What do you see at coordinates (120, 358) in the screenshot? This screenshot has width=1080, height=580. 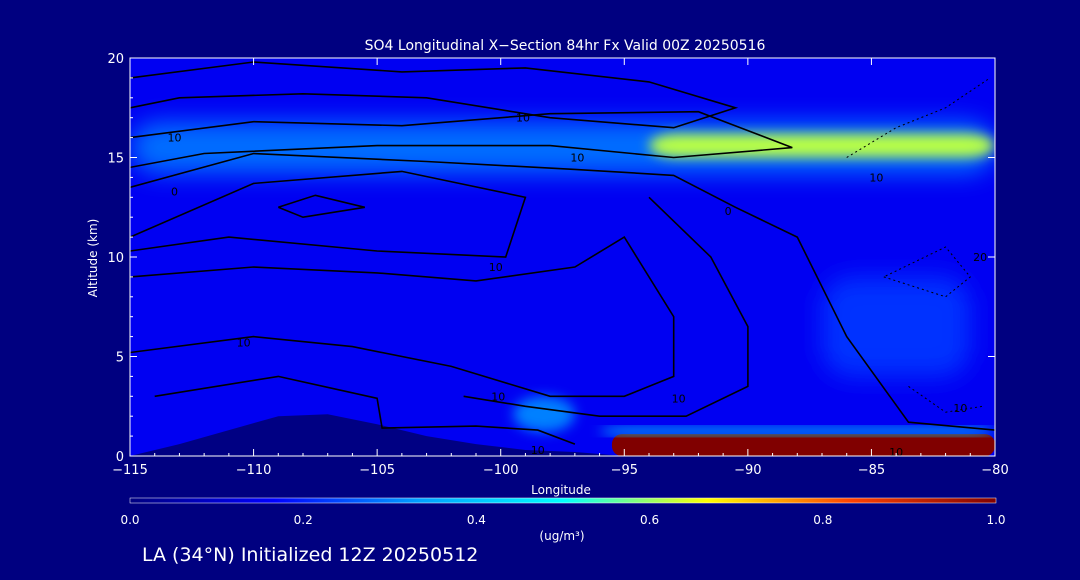 I see `y-tick-label: 5` at bounding box center [120, 358].